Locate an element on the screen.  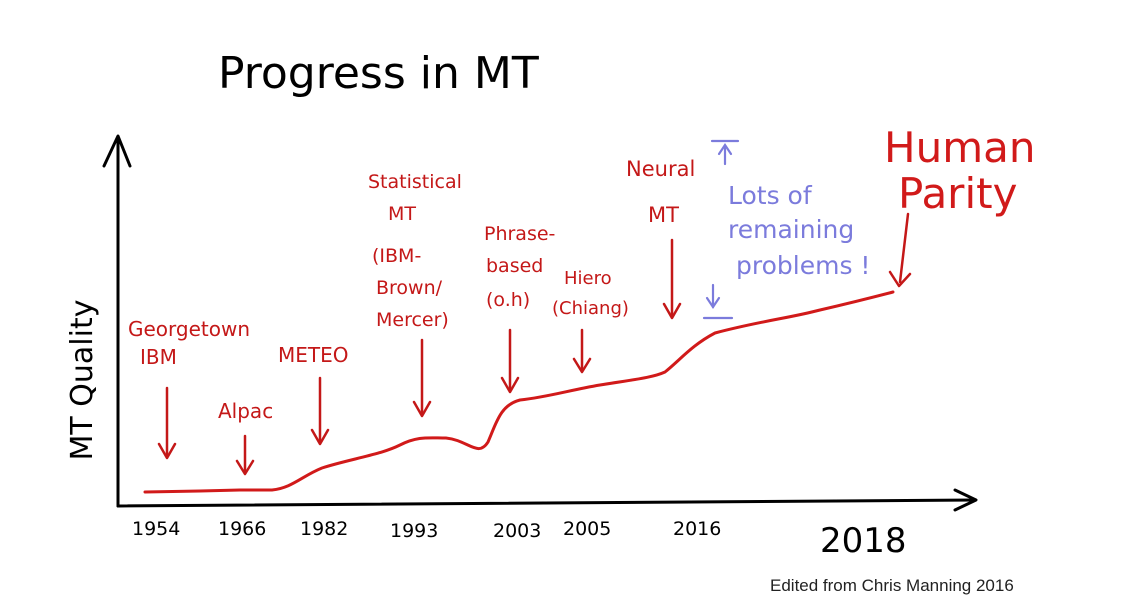
x-tick-2005: 2005 is located at coordinates (587, 529).